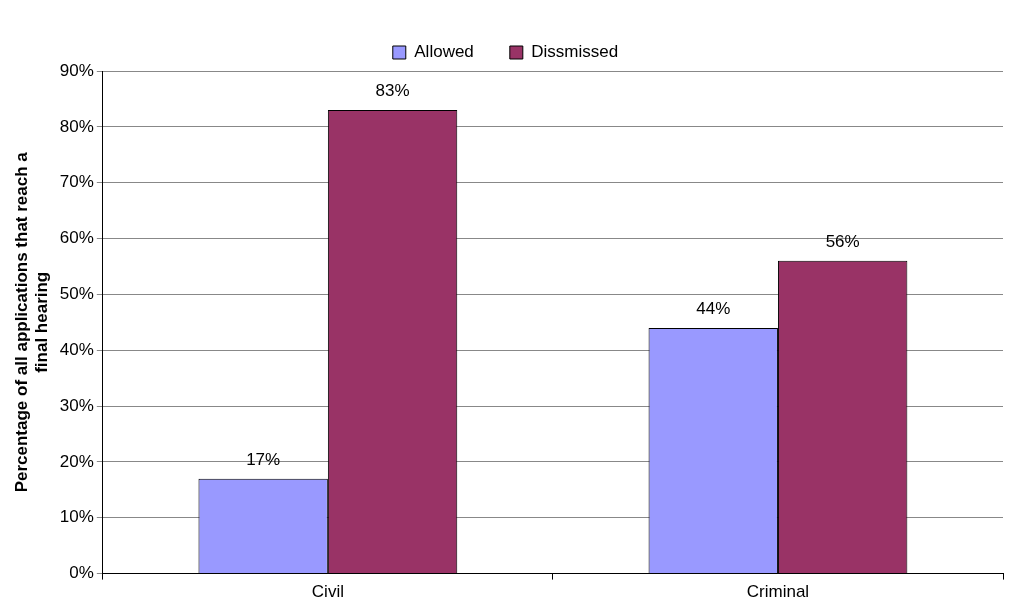 Image resolution: width=1021 pixels, height=614 pixels. What do you see at coordinates (778, 592) in the screenshot?
I see `x-tick-label: Criminal` at bounding box center [778, 592].